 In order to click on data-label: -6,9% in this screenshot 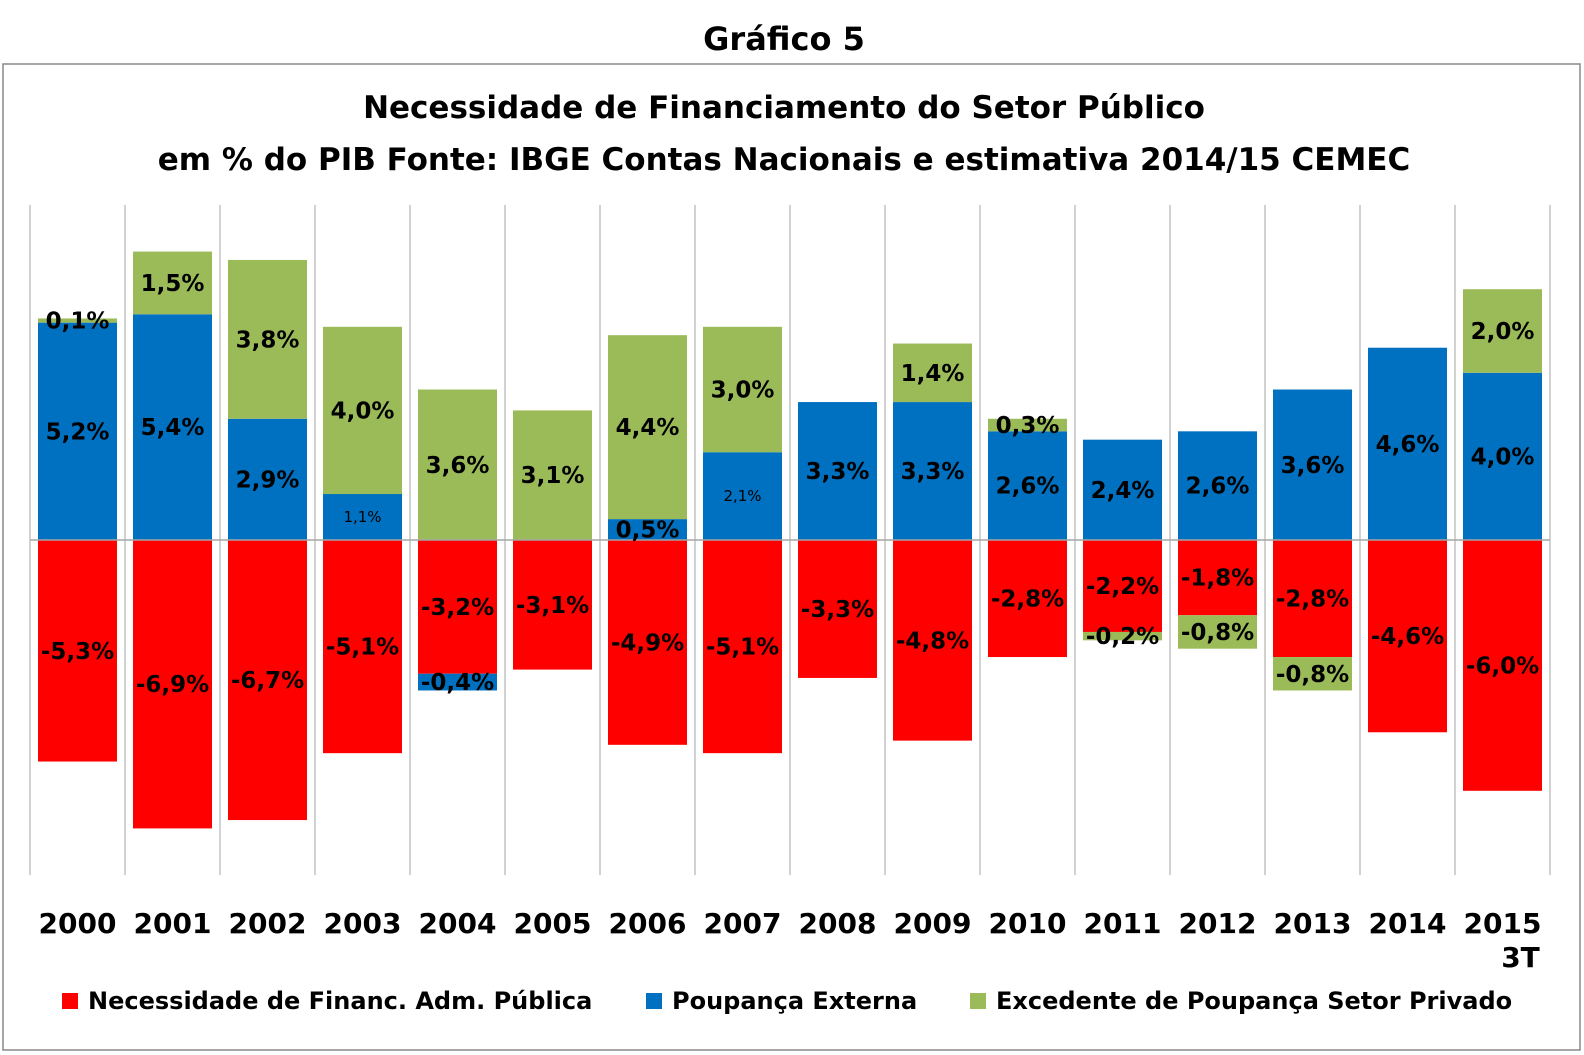, I will do `click(172, 685)`.